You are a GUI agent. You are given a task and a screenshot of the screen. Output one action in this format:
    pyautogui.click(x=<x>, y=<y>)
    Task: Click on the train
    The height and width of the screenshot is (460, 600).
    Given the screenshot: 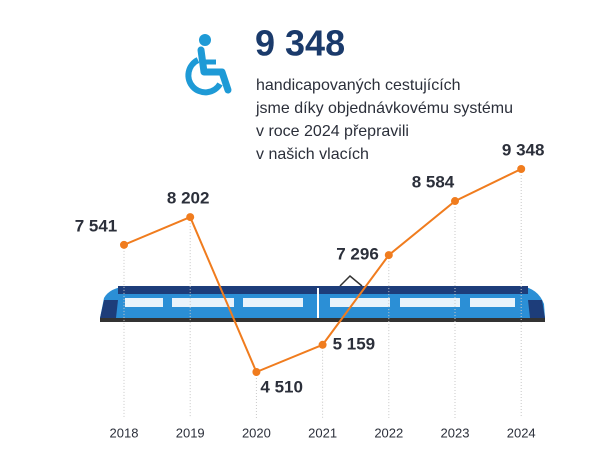 What is the action you would take?
    pyautogui.click(x=322, y=298)
    